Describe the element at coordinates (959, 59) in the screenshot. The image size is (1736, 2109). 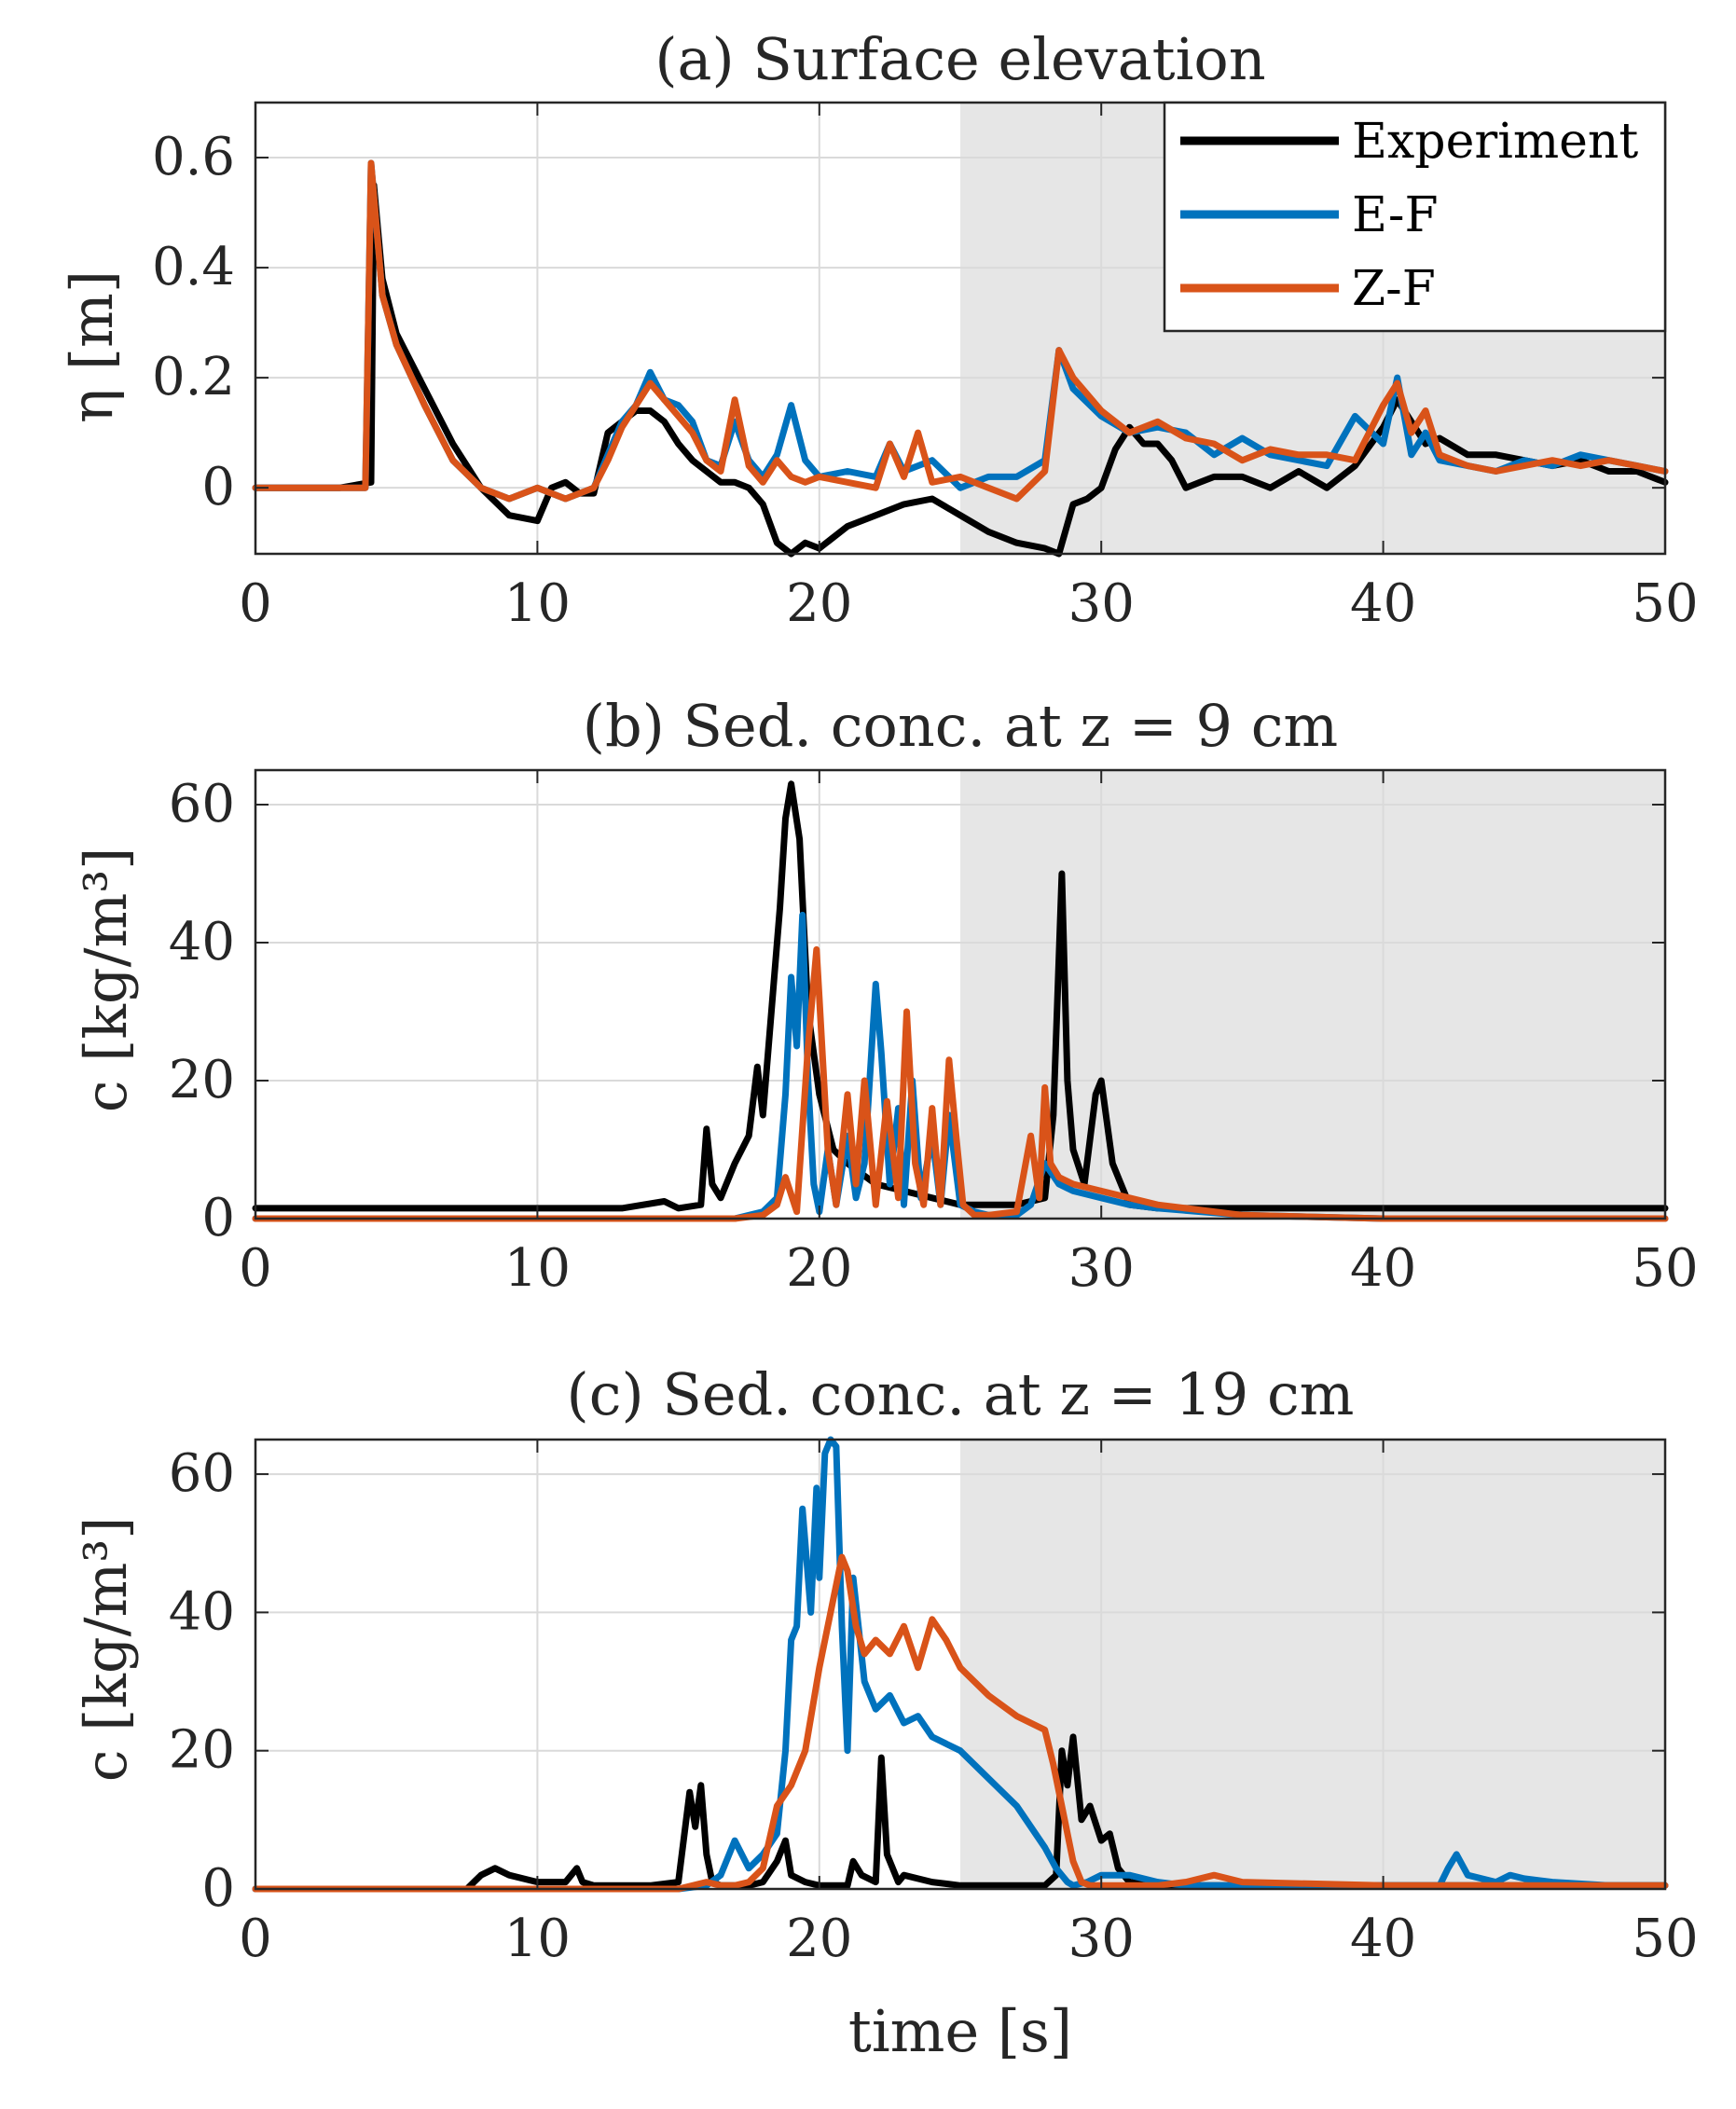
I see `panel-a-title: (a) Surface elevation` at that location.